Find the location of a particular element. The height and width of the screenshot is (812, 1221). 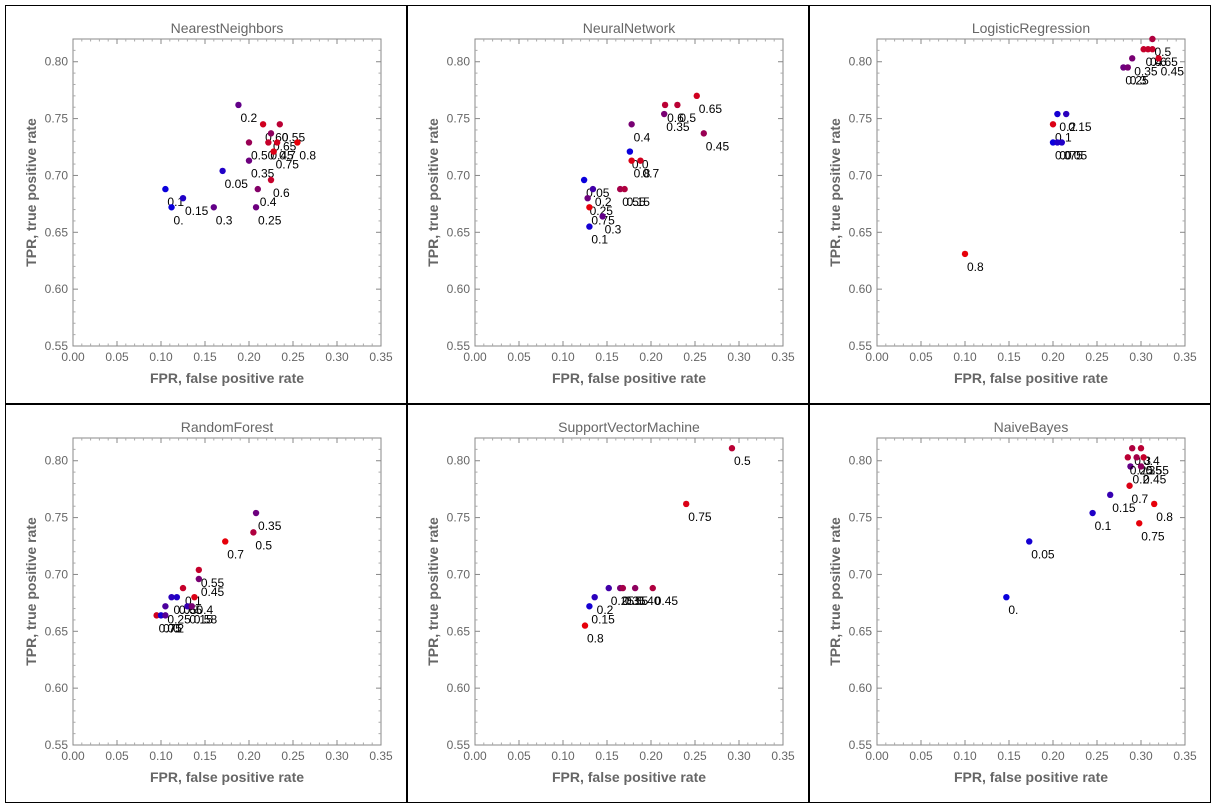

data-label: 0.05 is located at coordinates (1043, 554).